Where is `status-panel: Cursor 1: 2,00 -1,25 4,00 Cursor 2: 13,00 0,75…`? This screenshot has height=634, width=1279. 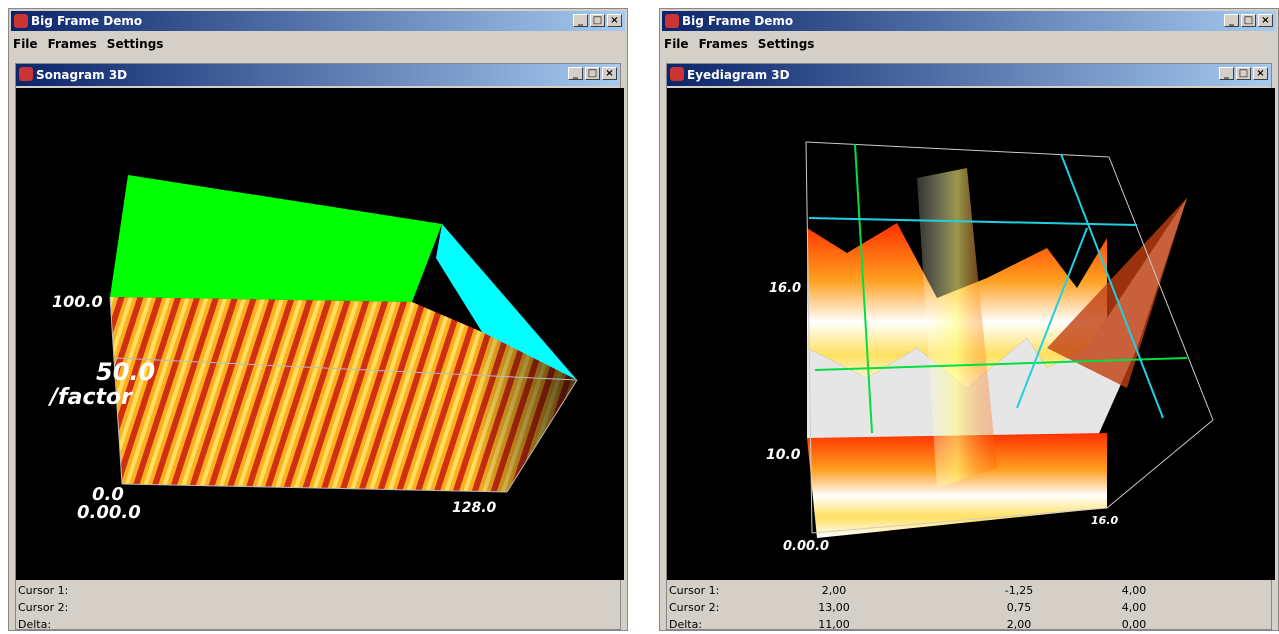
status-panel: Cursor 1: 2,00 -1,25 4,00 Cursor 2: 13,00 0,75… is located at coordinates (969, 606).